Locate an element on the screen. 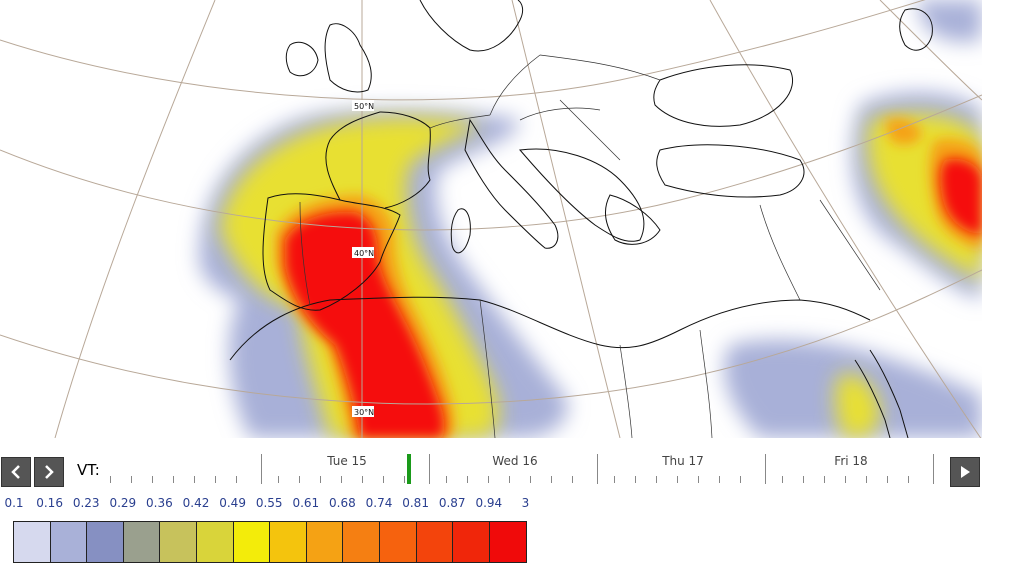 The width and height of the screenshot is (1024, 576). legend-value: 3 is located at coordinates (525, 503).